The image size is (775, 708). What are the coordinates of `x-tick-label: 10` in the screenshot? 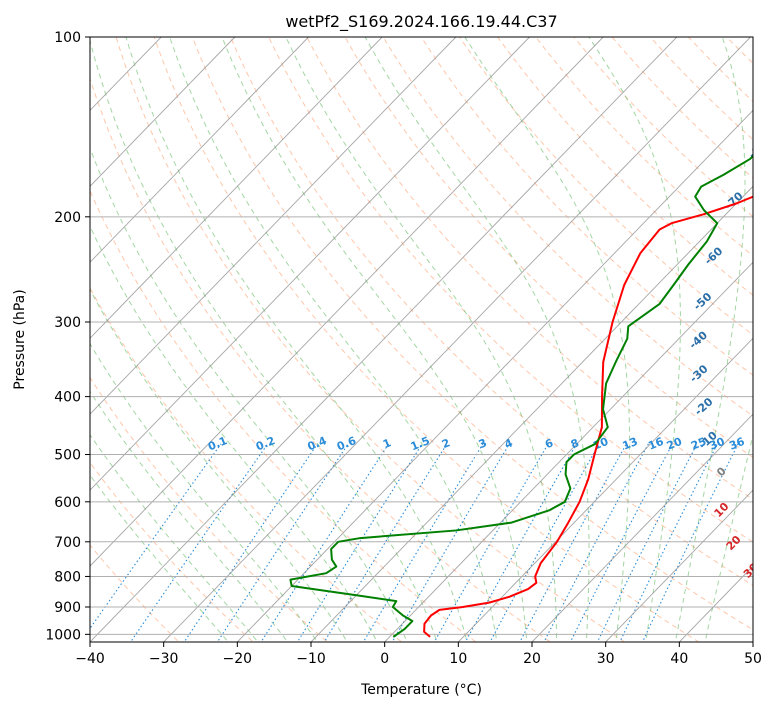 It's located at (458, 659).